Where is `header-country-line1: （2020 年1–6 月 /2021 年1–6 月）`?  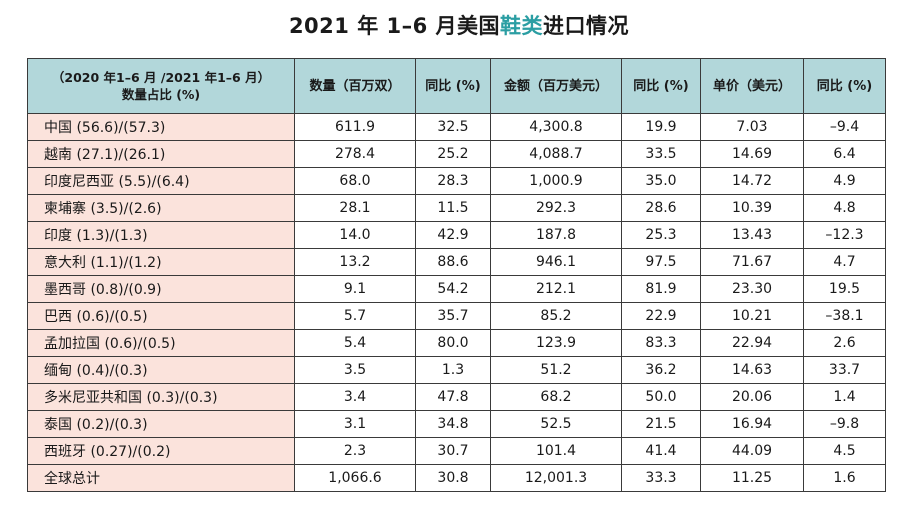 header-country-line1: （2020 年1–6 月 /2021 年1–6 月） is located at coordinates (161, 77).